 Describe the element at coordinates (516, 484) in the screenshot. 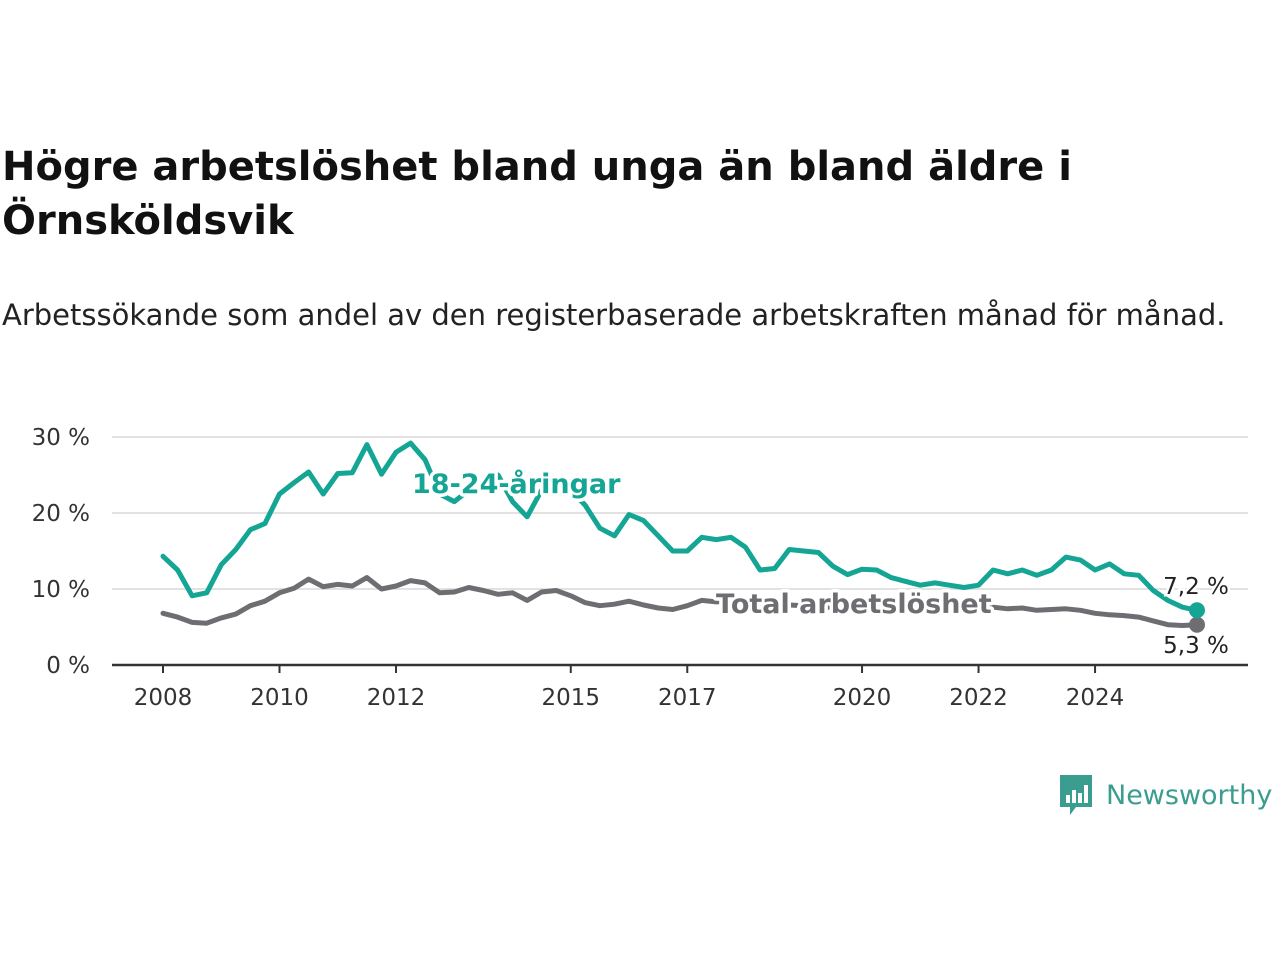

I see `series-label-youth: 18-24-åringar` at that location.